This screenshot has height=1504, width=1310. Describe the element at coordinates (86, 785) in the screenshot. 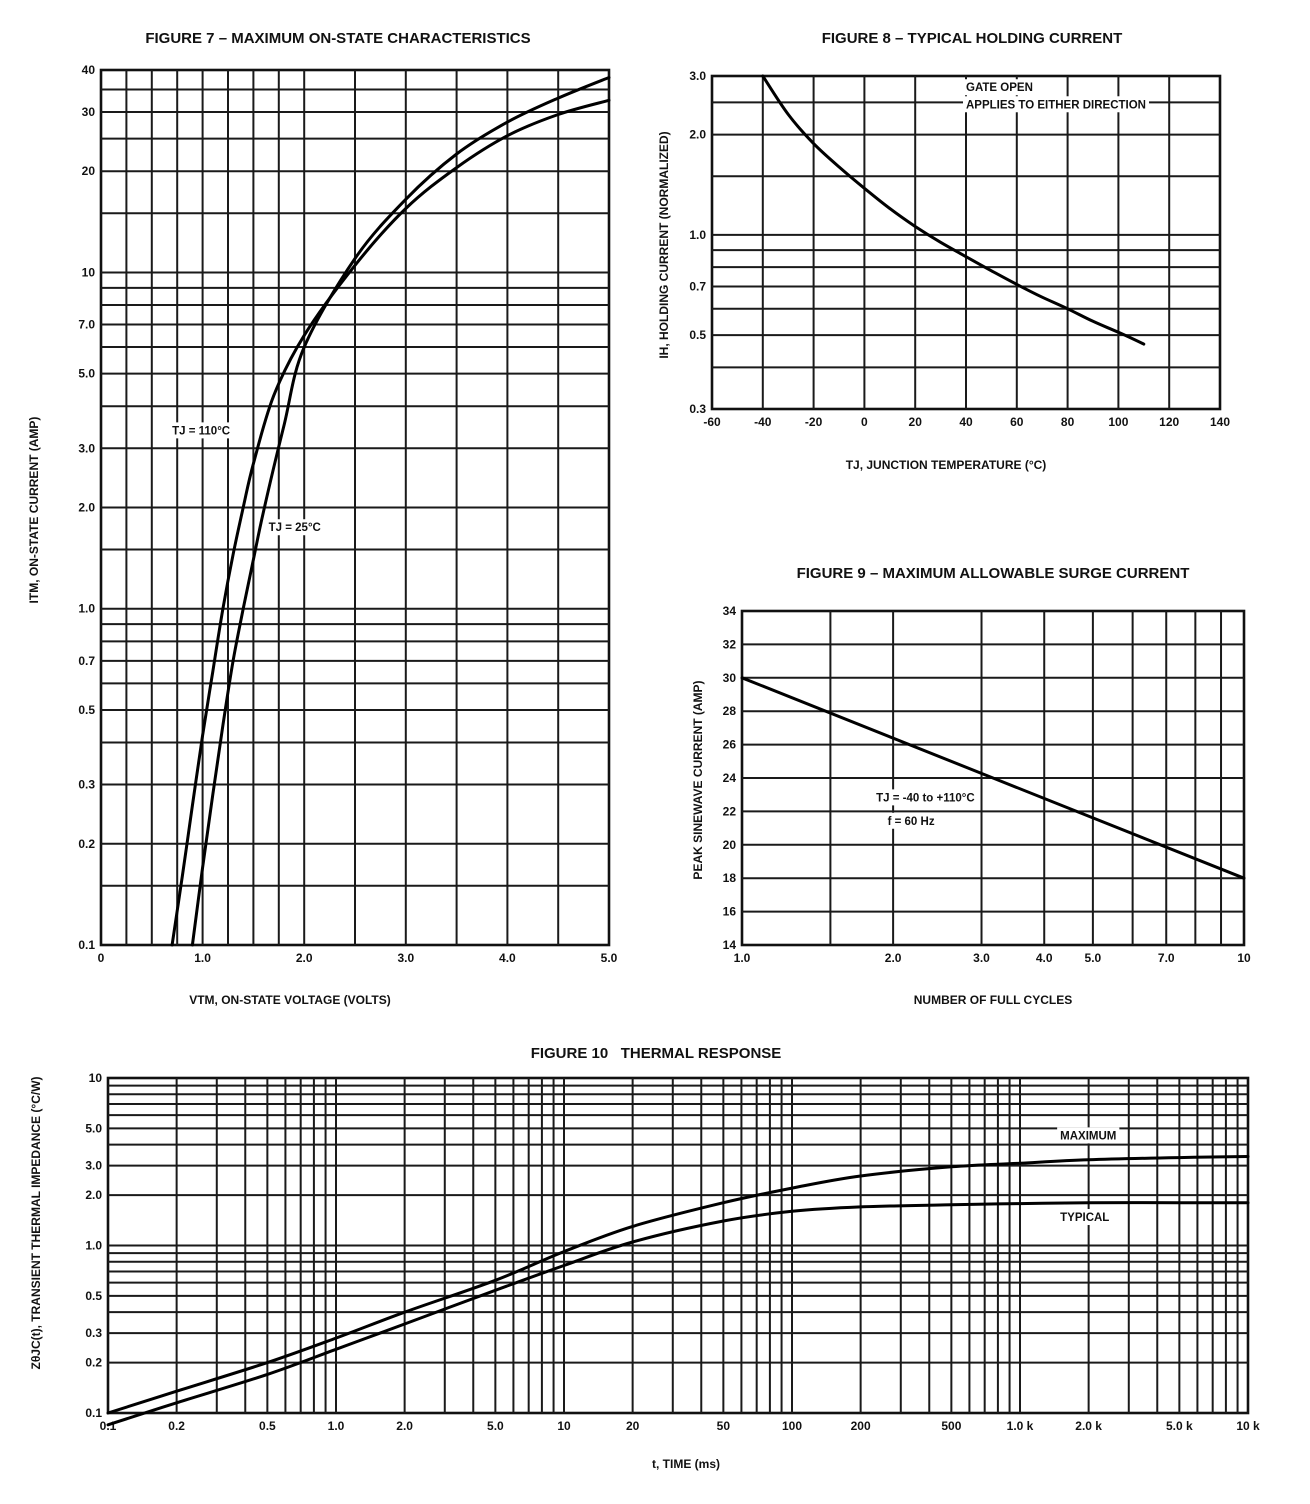

I see `fig7-y-tick-label: 0.3` at that location.